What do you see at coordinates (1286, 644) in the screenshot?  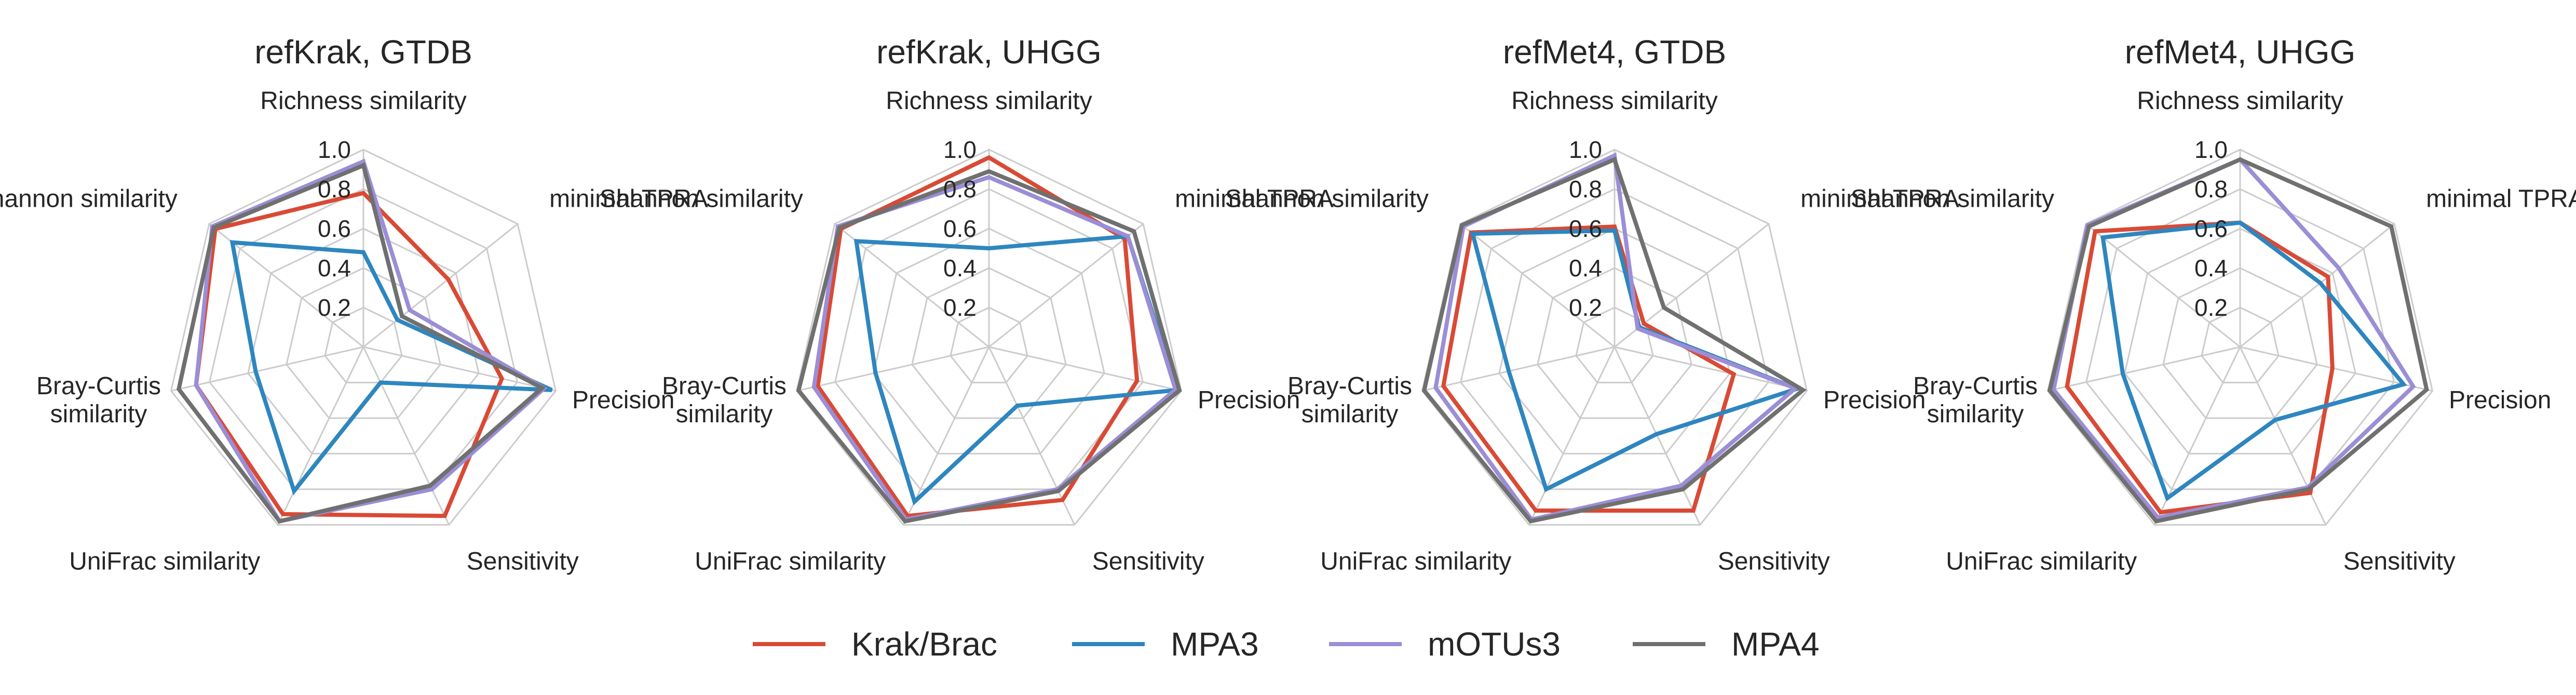 I see `legend: Krak/Brac MPA3 mOTUs3 MPA4` at bounding box center [1286, 644].